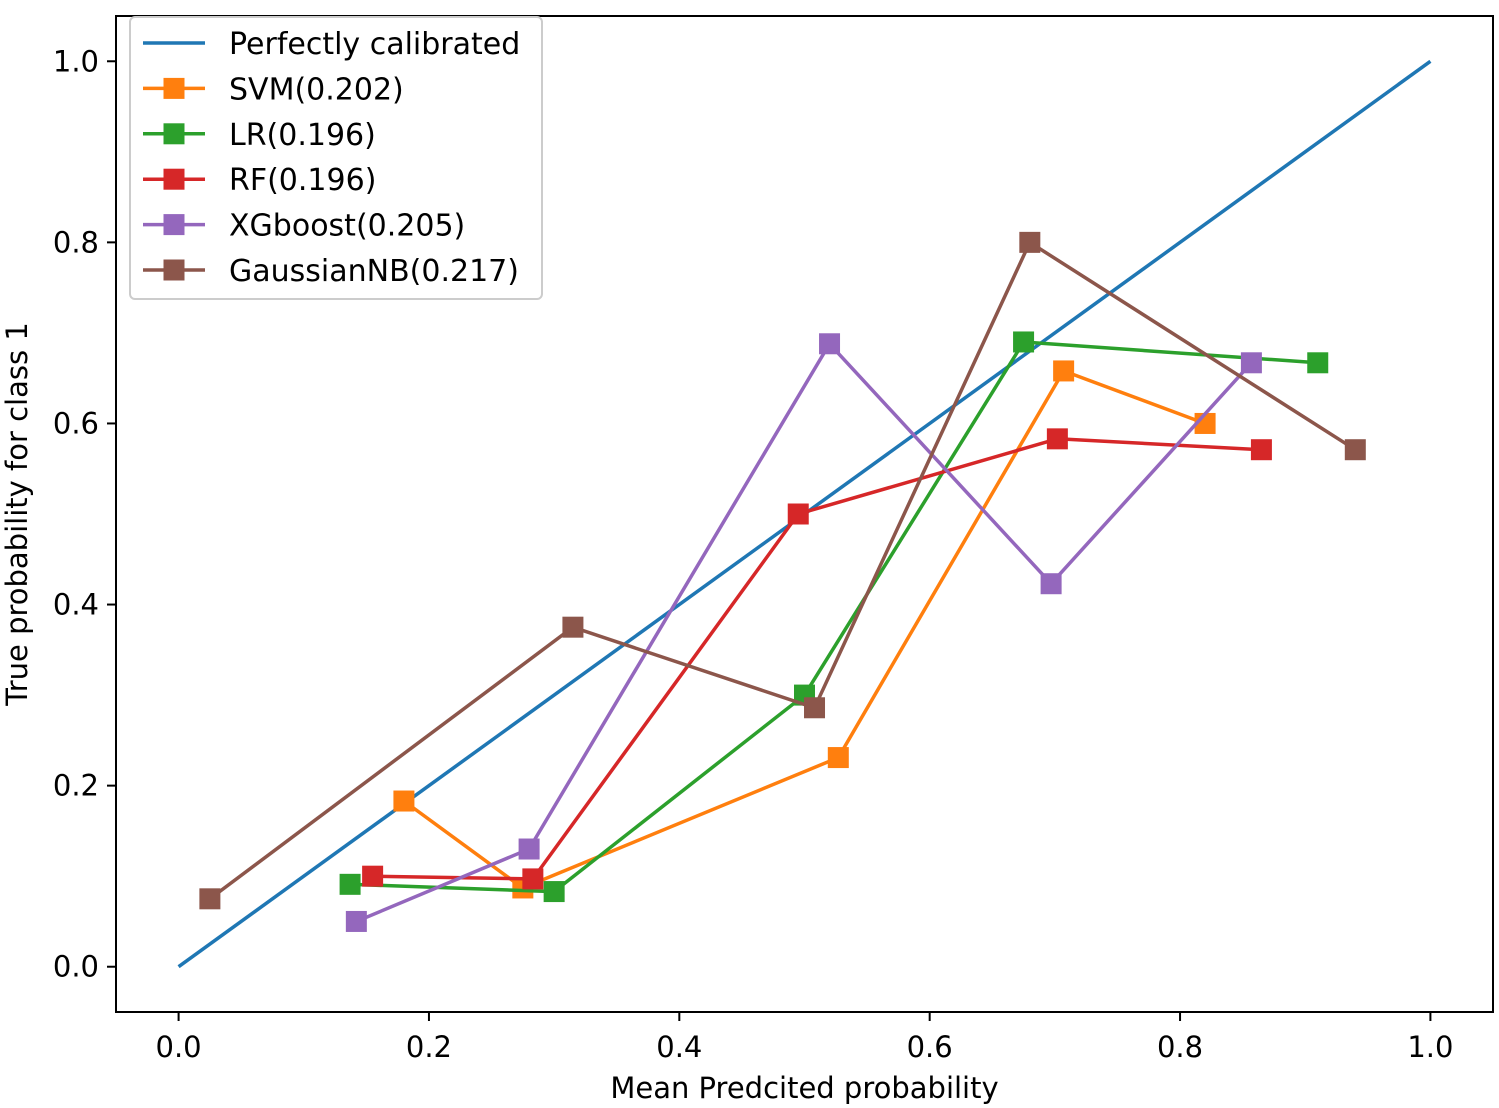 This screenshot has width=1499, height=1108. What do you see at coordinates (429, 1047) in the screenshot?
I see `x-tick-label: 0.2` at bounding box center [429, 1047].